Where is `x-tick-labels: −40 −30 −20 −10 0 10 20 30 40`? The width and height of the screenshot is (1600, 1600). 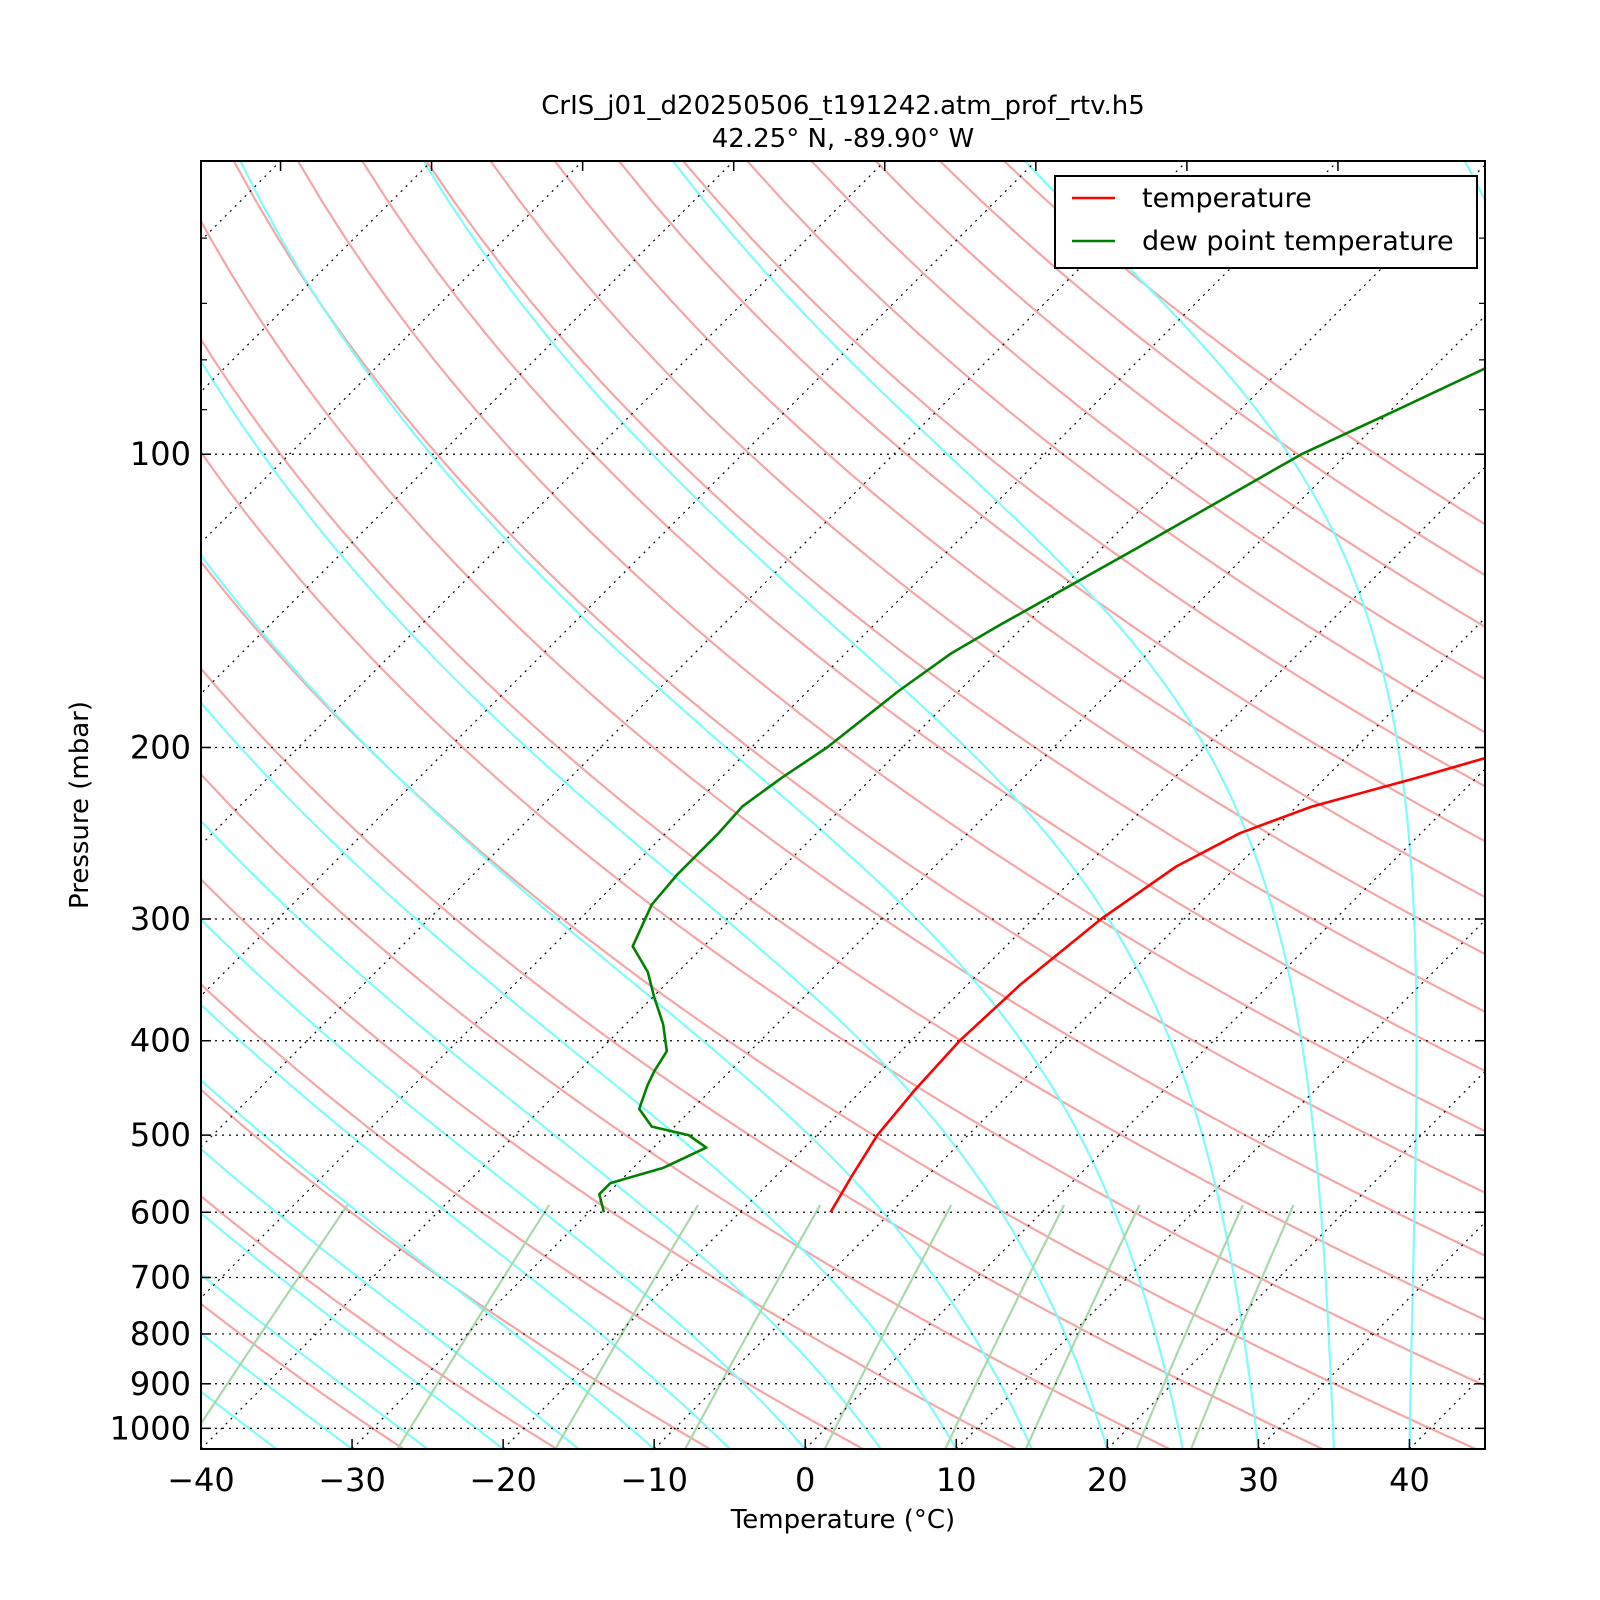 x-tick-labels: −40 −30 −20 −10 0 10 20 30 40 is located at coordinates (798, 1480).